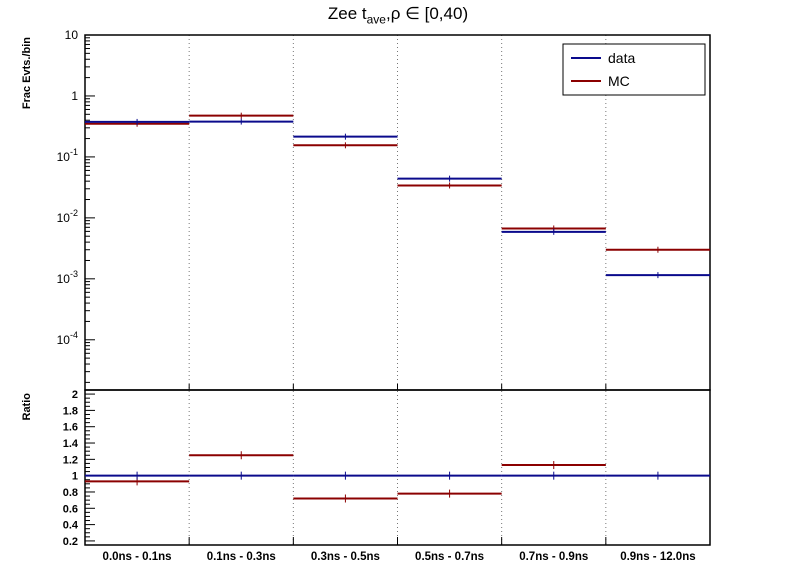  Describe the element at coordinates (553, 557) in the screenshot. I see `x-category-label: 0.7ns - 0.9ns` at that location.